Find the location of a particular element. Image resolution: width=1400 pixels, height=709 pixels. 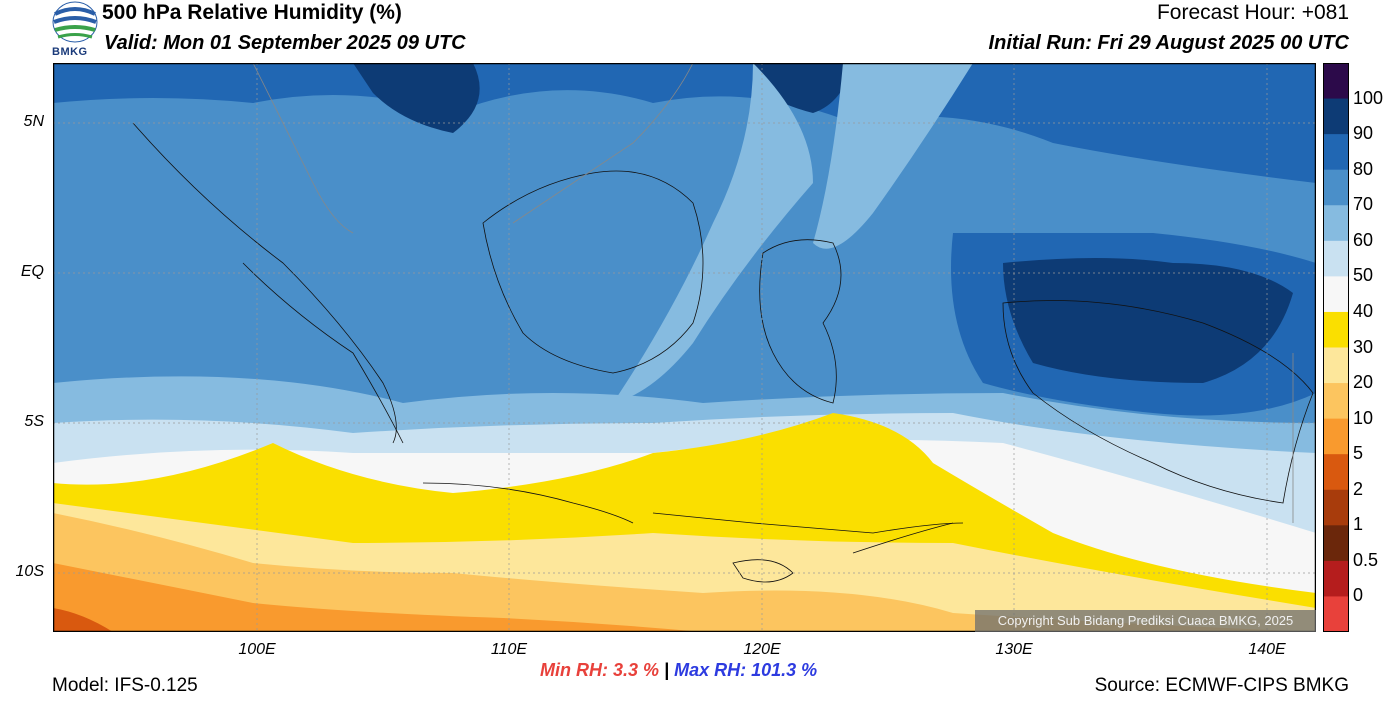

model-info: Model: IFS-0.125 is located at coordinates (125, 685).